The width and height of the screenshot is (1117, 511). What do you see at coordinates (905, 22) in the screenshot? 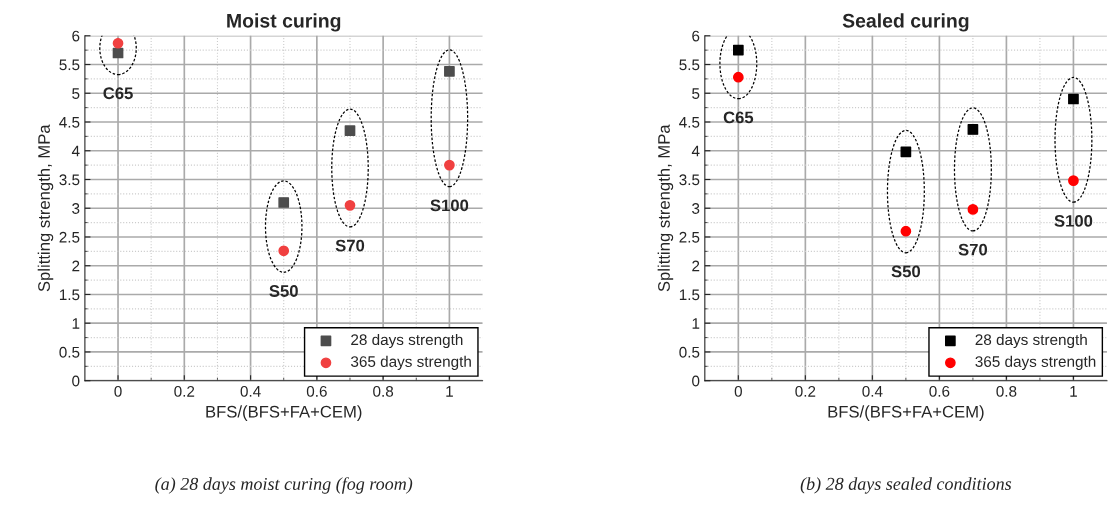
I see `chart-title: Sealed curing` at bounding box center [905, 22].